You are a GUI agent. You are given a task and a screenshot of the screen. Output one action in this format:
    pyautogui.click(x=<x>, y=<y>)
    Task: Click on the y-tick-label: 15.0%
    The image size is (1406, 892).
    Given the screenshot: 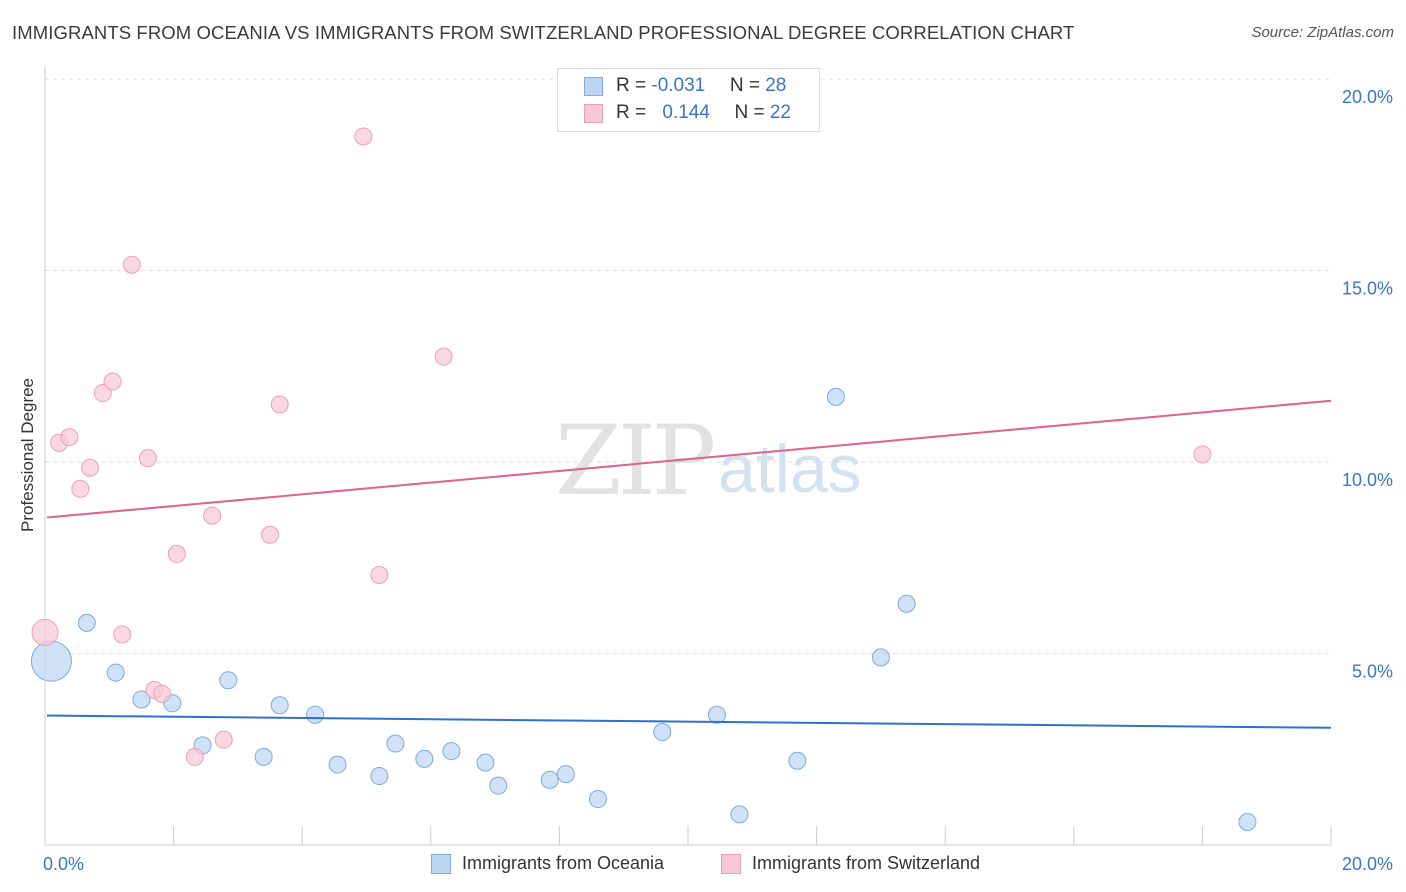 What is the action you would take?
    pyautogui.click(x=1367, y=289)
    